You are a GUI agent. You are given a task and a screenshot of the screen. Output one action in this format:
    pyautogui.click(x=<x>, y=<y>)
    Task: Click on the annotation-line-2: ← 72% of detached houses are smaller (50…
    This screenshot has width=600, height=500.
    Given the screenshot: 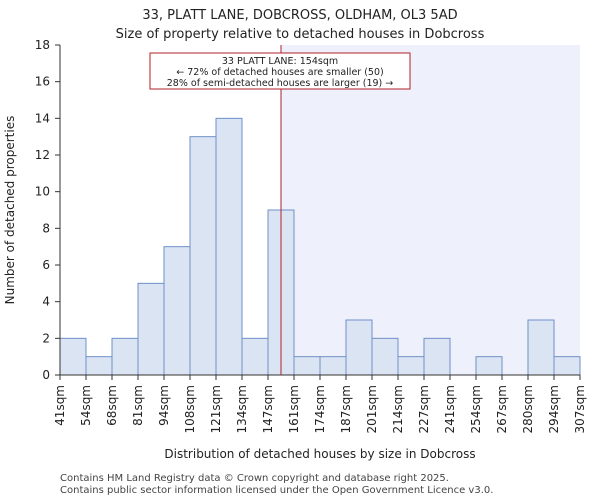 What is the action you would take?
    pyautogui.click(x=279, y=72)
    